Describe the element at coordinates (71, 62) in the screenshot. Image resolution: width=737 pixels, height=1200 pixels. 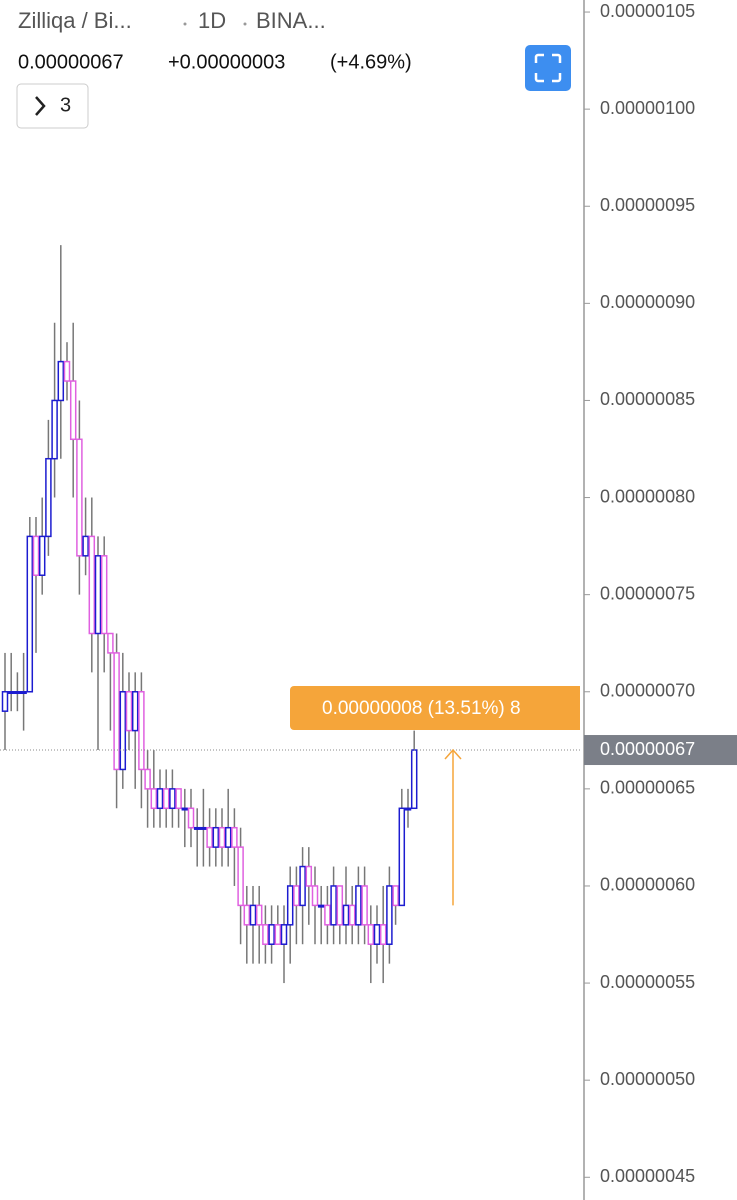
I see `price: 0.00000067` at that location.